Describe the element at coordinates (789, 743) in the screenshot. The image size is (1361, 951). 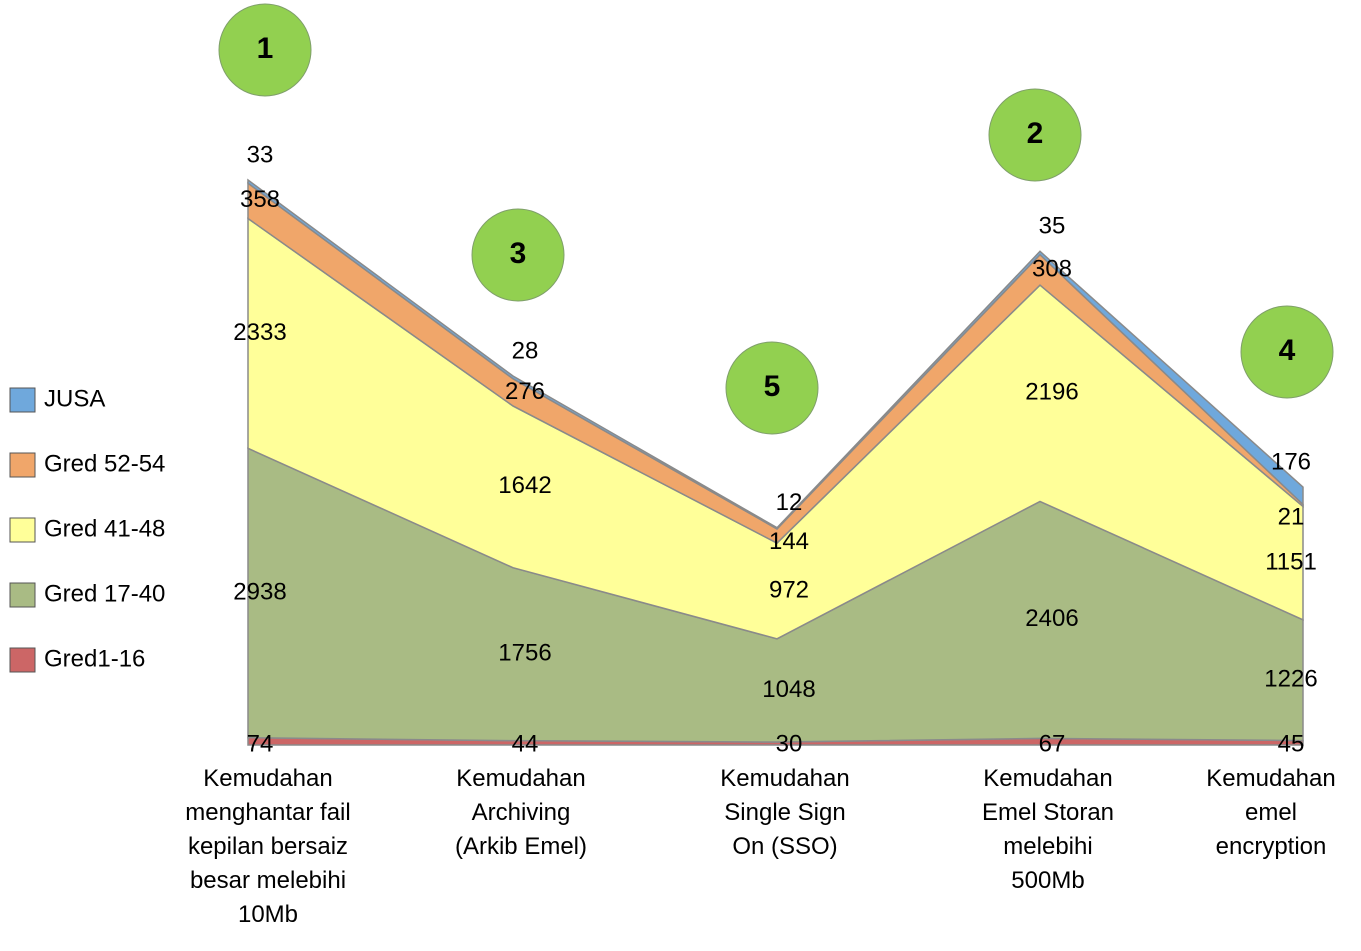
I see `data-label: 30` at that location.